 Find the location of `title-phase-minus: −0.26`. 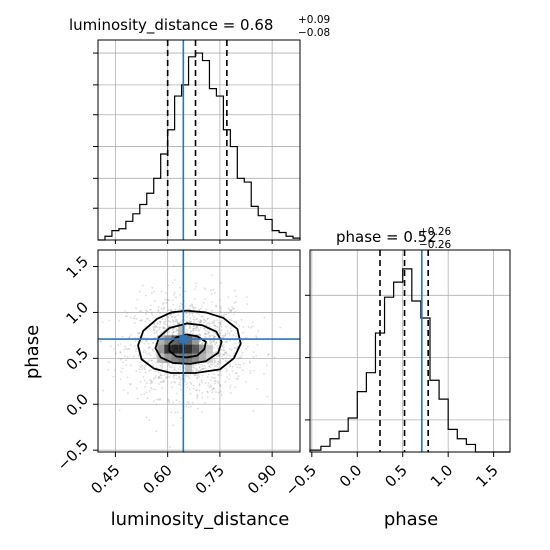

title-phase-minus: −0.26 is located at coordinates (435, 245).